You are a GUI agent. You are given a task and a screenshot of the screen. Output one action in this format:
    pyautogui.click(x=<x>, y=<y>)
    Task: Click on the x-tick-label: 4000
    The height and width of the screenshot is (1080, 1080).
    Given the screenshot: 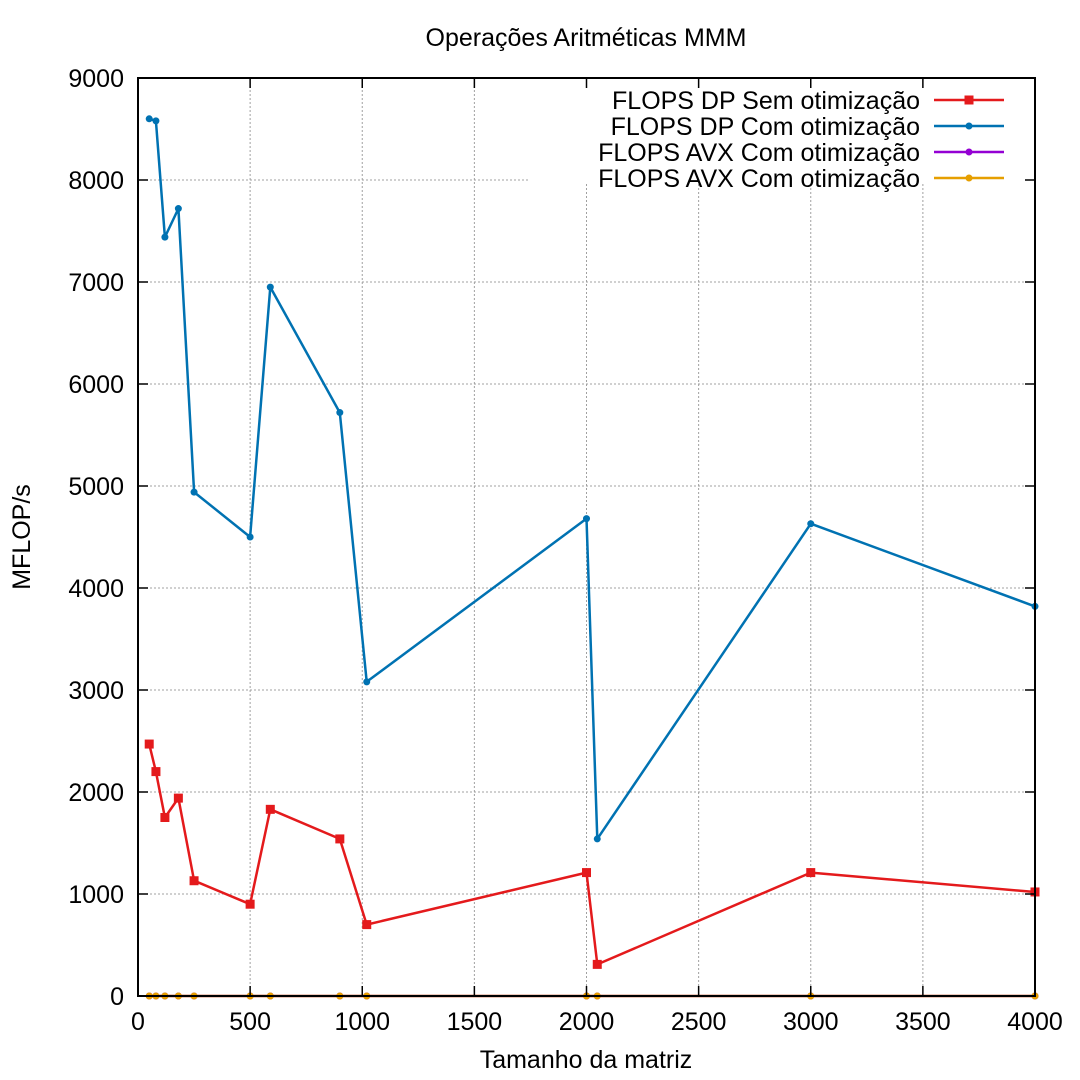 What is the action you would take?
    pyautogui.click(x=1035, y=1022)
    